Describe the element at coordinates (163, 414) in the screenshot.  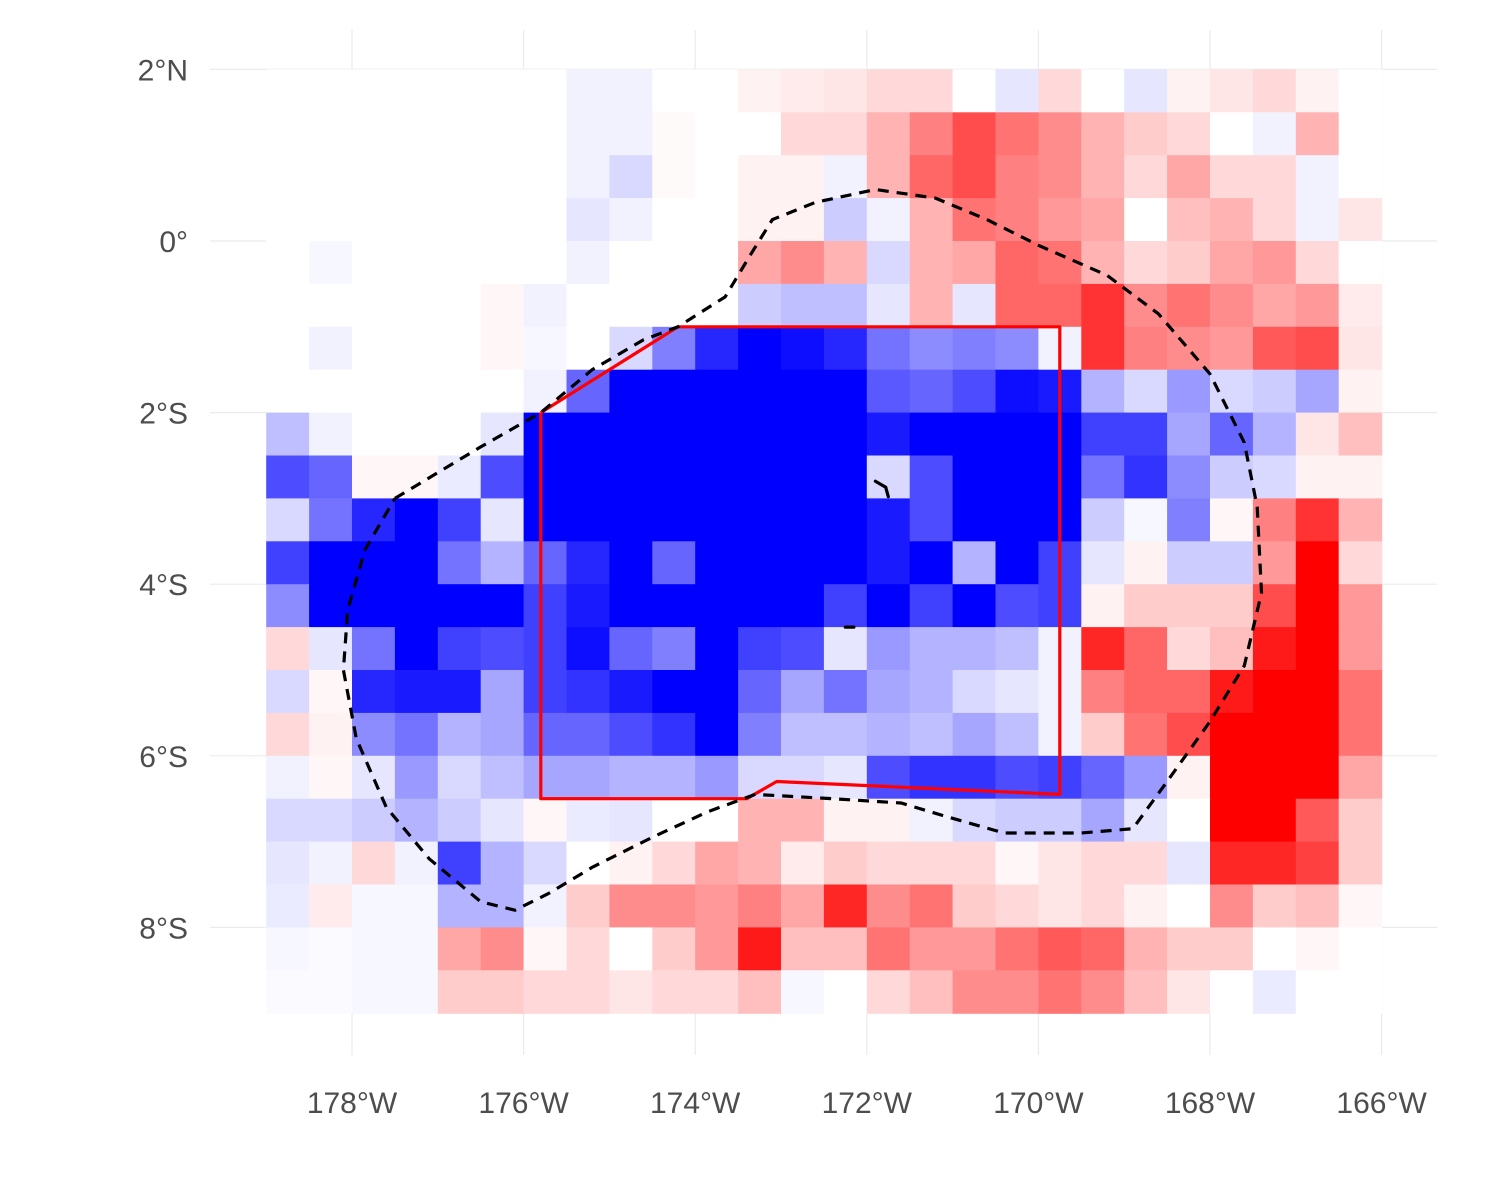
I see `y-tick-label: 2°S` at that location.